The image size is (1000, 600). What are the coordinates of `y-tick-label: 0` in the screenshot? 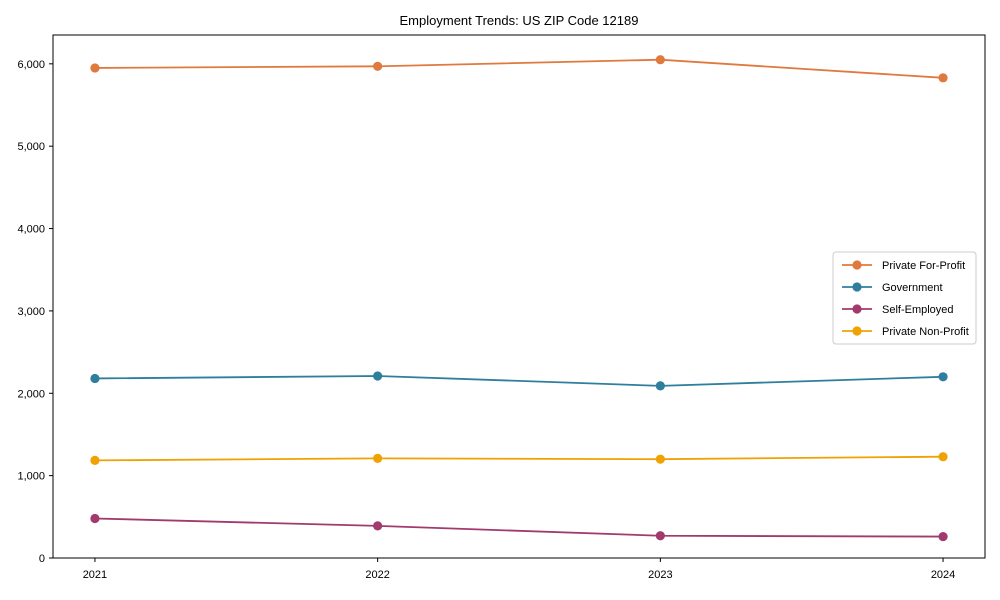 It's located at (42, 559).